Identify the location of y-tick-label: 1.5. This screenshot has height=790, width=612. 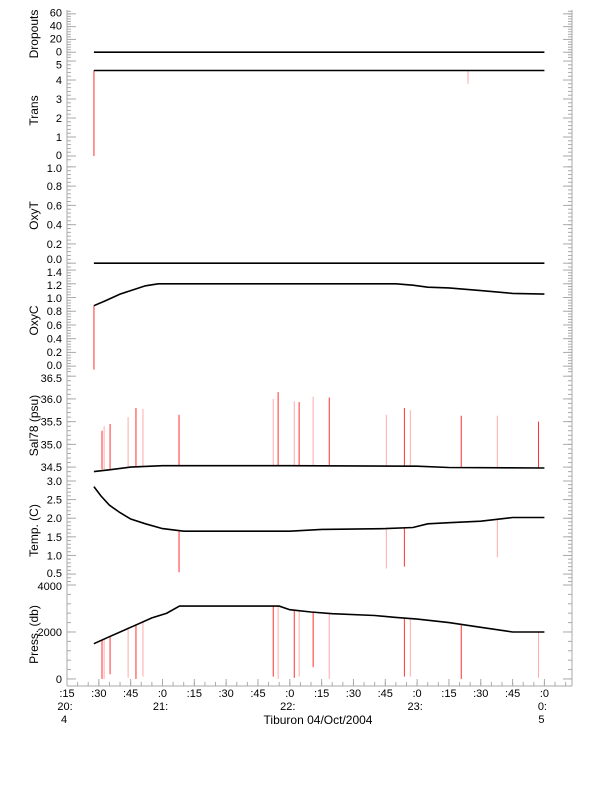
(54, 538).